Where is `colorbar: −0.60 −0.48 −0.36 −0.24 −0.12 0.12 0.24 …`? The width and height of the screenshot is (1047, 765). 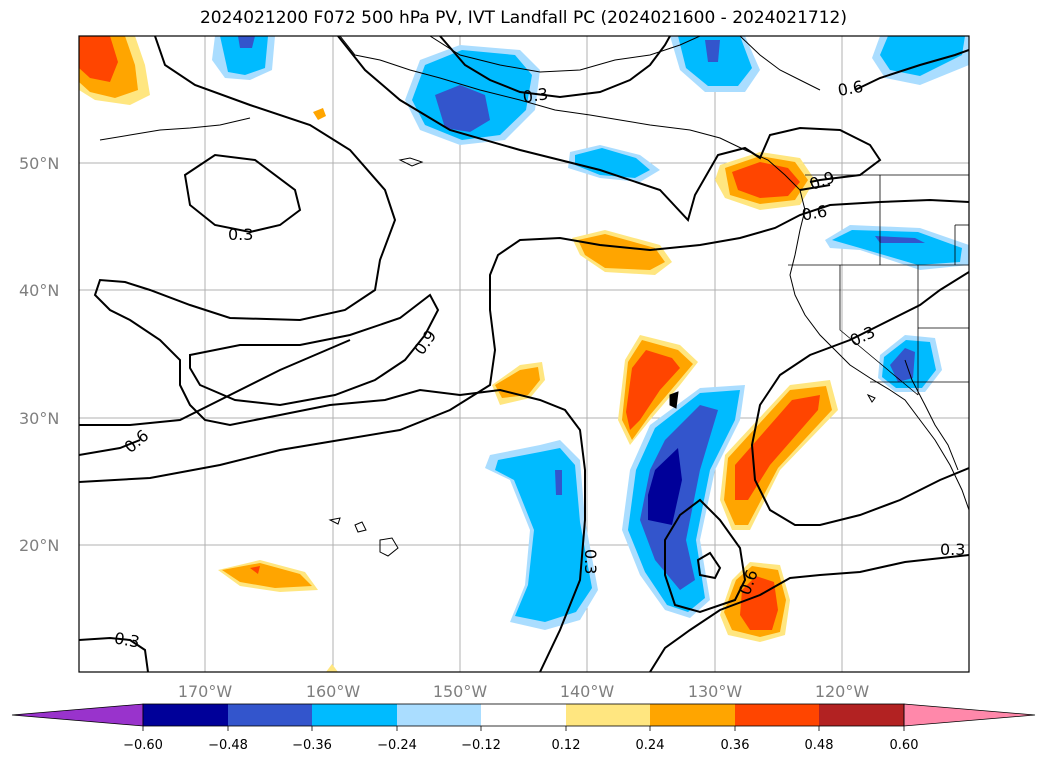
colorbar: −0.60 −0.48 −0.36 −0.24 −0.12 0.12 0.24 … is located at coordinates (523, 728).